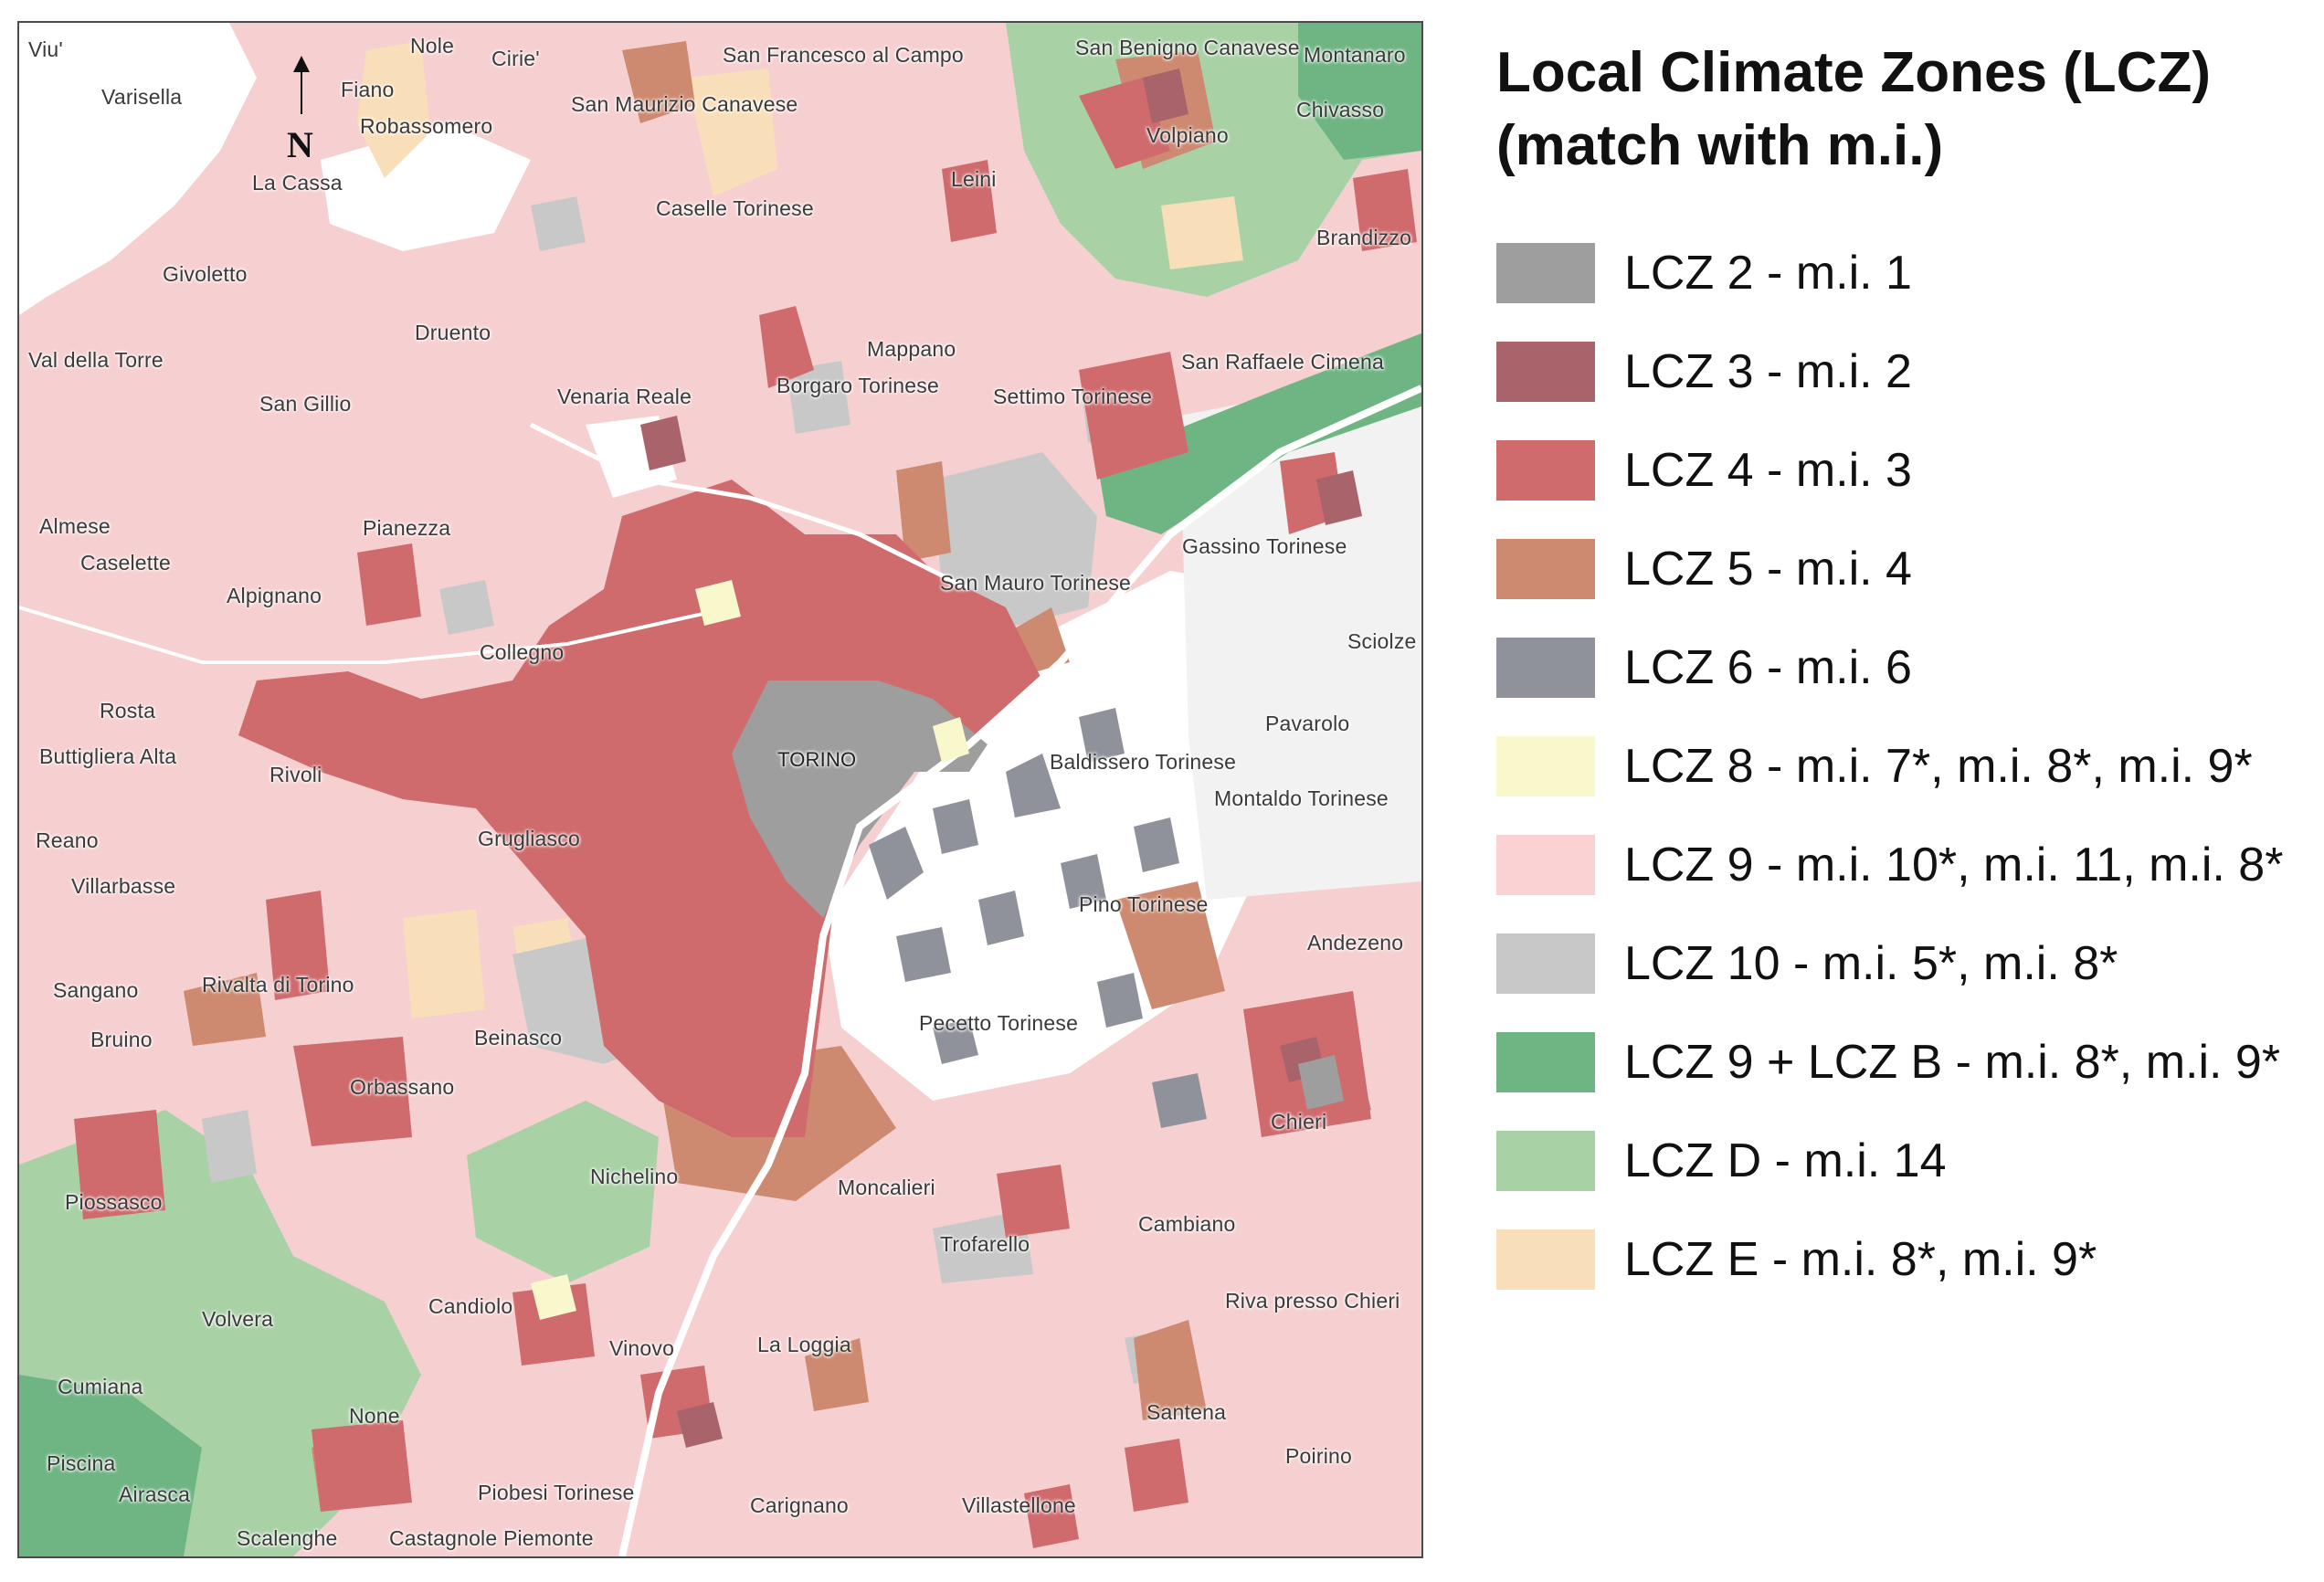  I want to click on place-label: Pino Torinese, so click(1144, 904).